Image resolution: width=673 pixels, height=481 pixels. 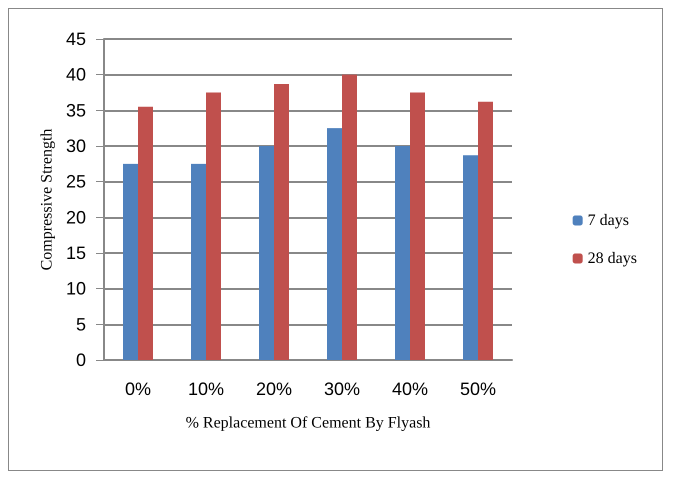 What do you see at coordinates (76, 110) in the screenshot?
I see `y-tick-label: 35` at bounding box center [76, 110].